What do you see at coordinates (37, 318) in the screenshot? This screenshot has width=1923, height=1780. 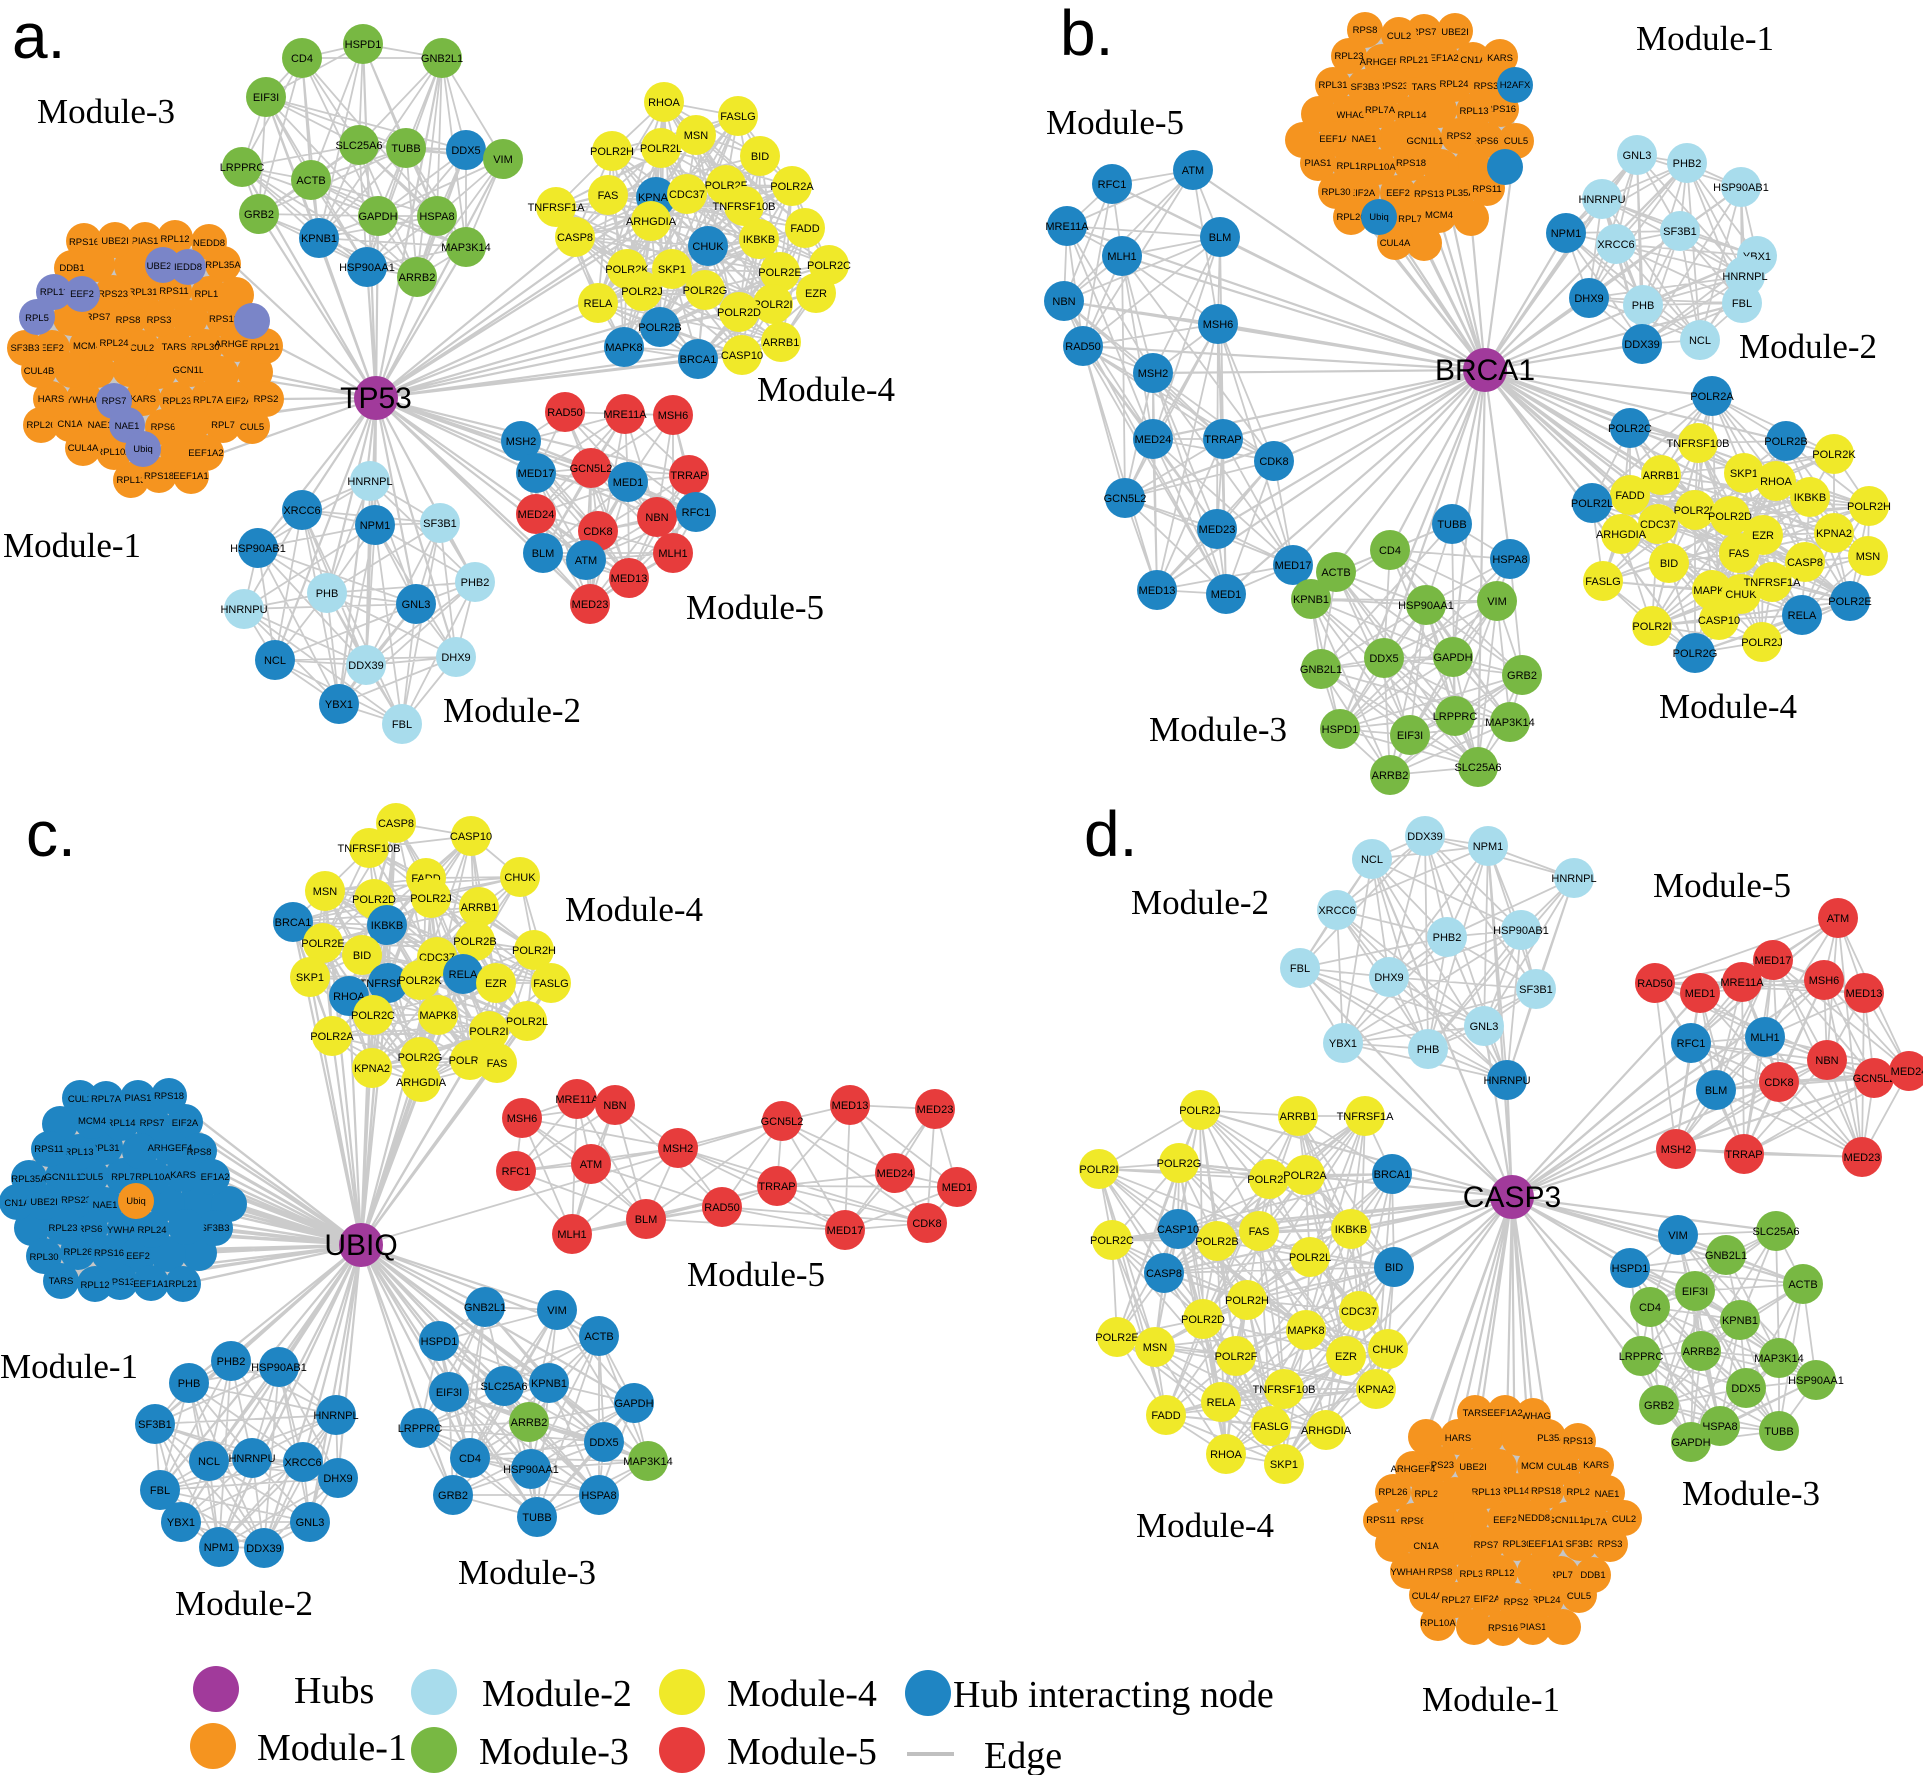 I see `svg-text: RPL5` at bounding box center [37, 318].